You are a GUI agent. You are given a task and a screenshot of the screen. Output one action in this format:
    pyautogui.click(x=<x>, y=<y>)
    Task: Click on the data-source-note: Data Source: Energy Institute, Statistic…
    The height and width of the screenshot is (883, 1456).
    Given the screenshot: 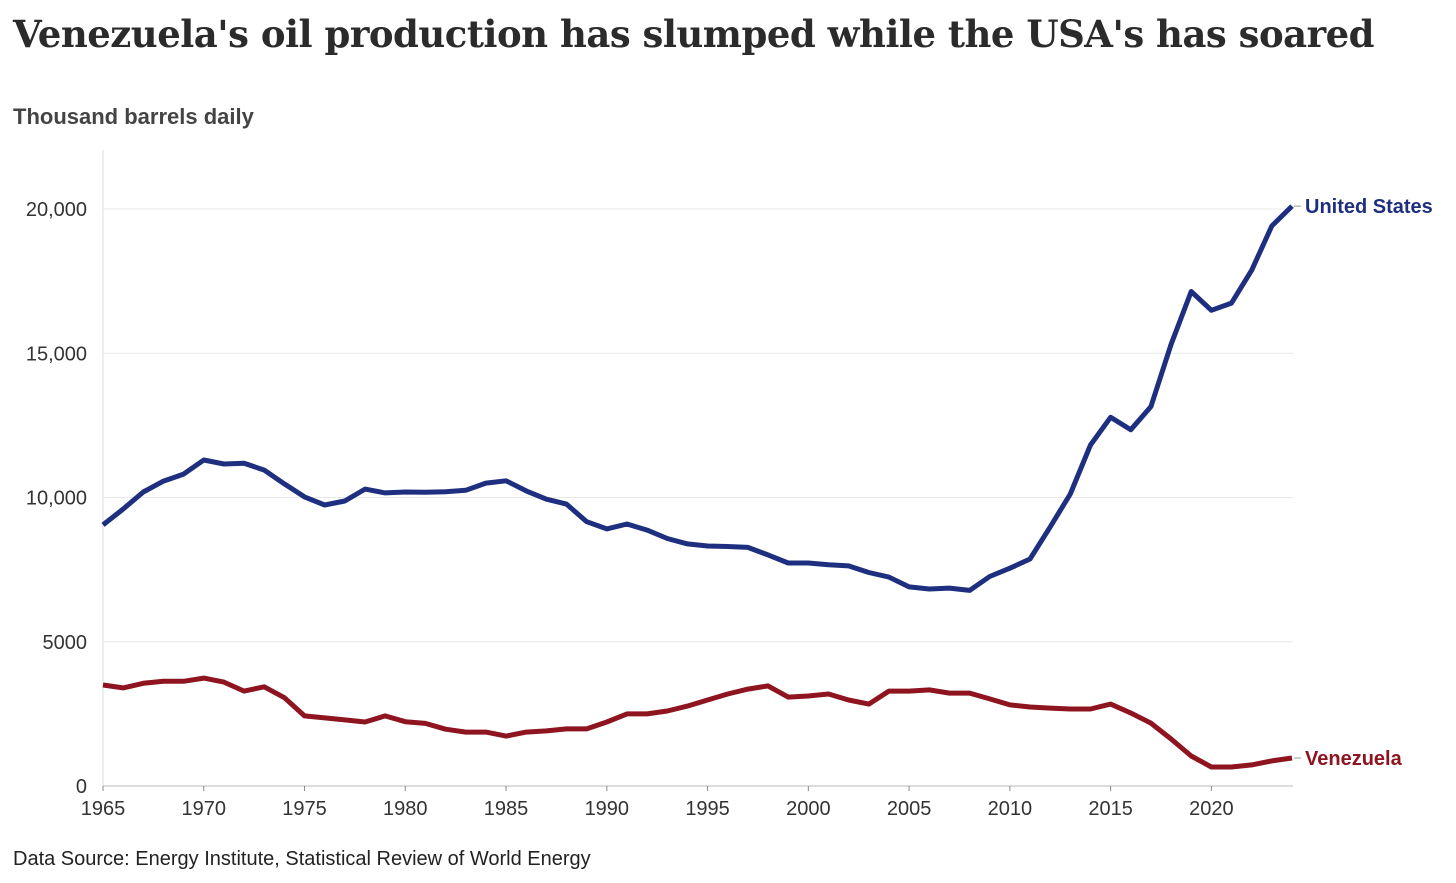 What is the action you would take?
    pyautogui.click(x=302, y=859)
    